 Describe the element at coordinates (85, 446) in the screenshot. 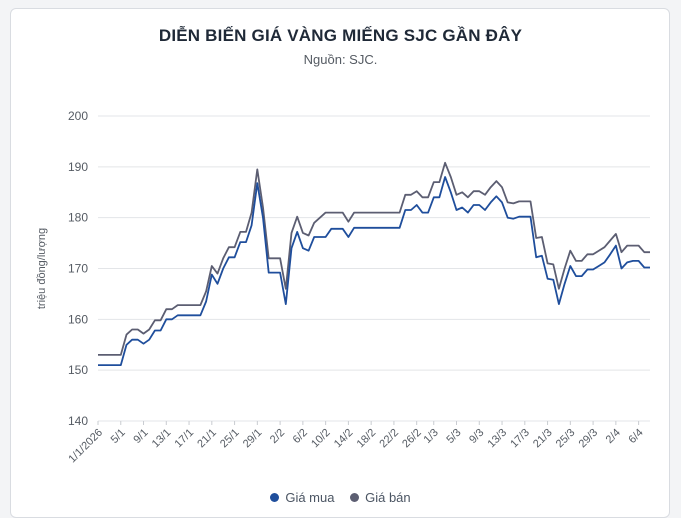

I see `x-tick-label: 1/1/2026` at that location.